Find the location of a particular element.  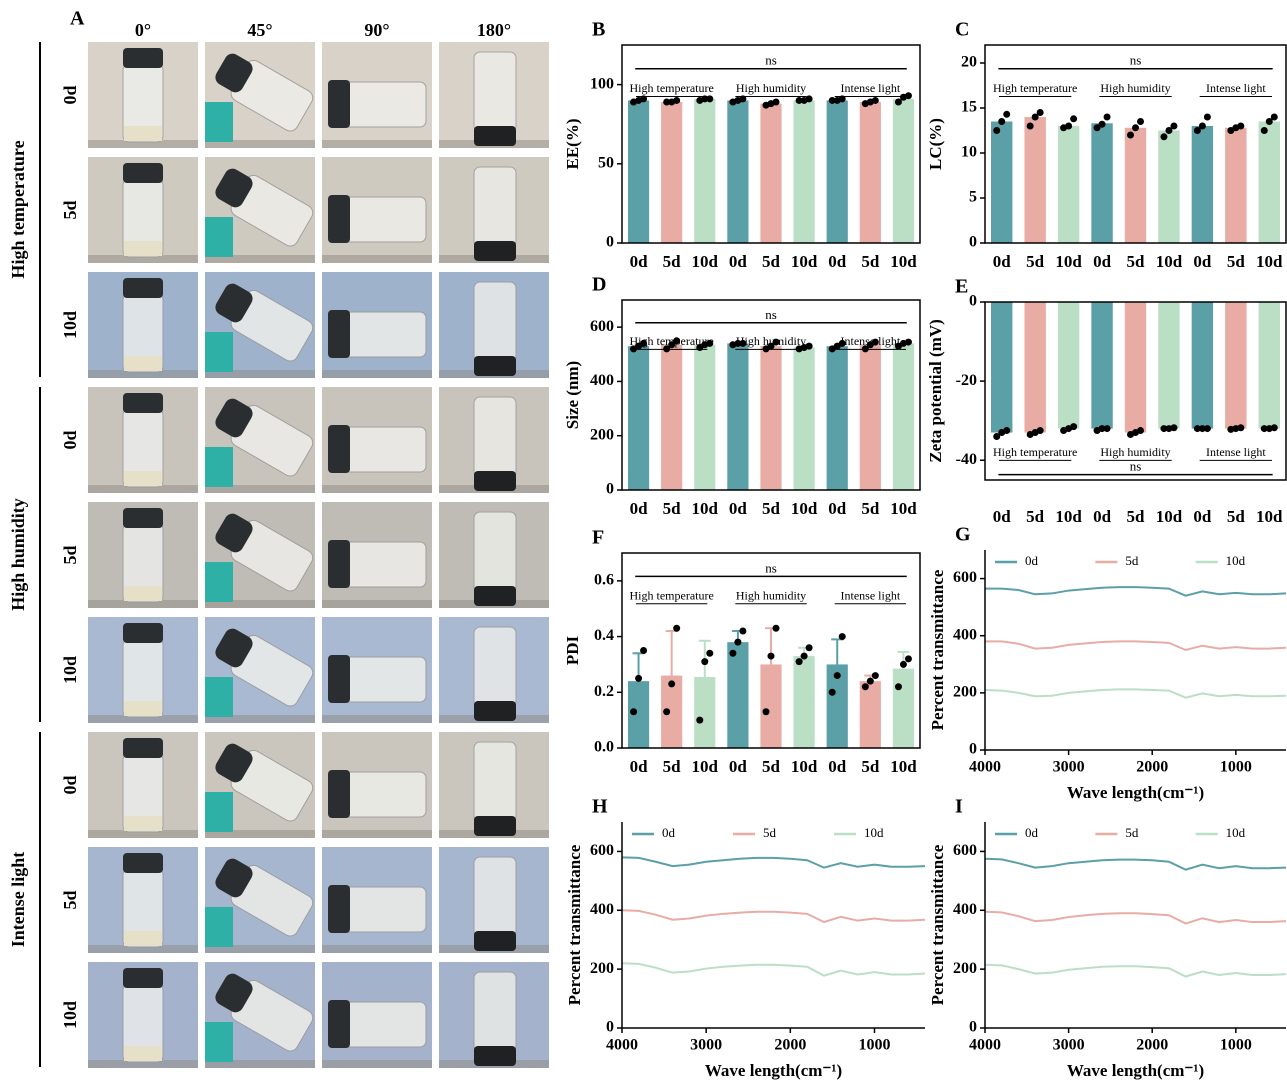

y-axis-label: Percent transmittance is located at coordinates (937, 649).